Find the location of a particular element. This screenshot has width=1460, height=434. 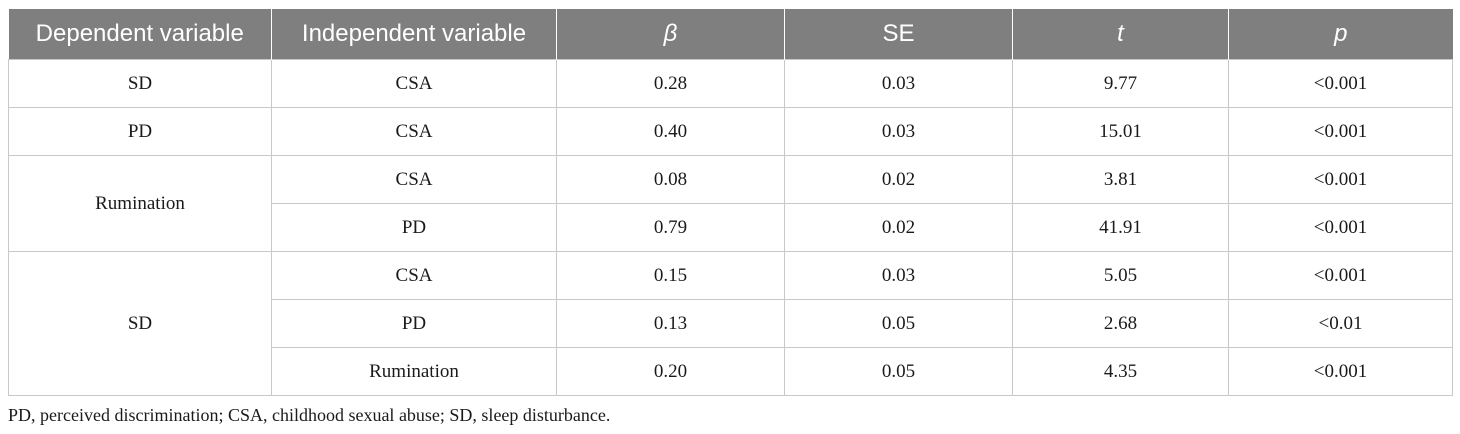

beta-cell: 0.40 is located at coordinates (670, 131).